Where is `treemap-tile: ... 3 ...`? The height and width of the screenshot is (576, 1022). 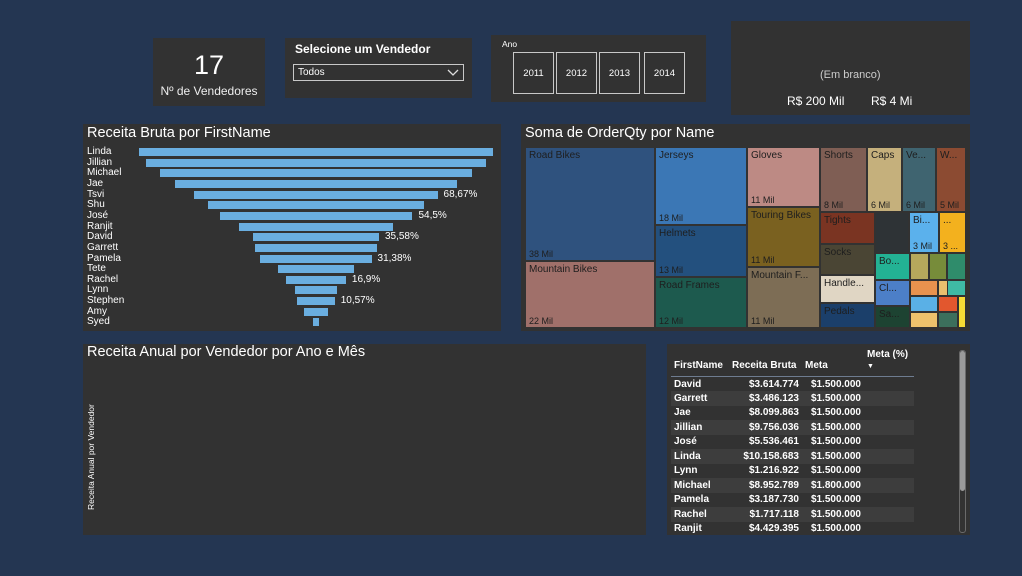
treemap-tile: ... 3 ... is located at coordinates (952, 232).